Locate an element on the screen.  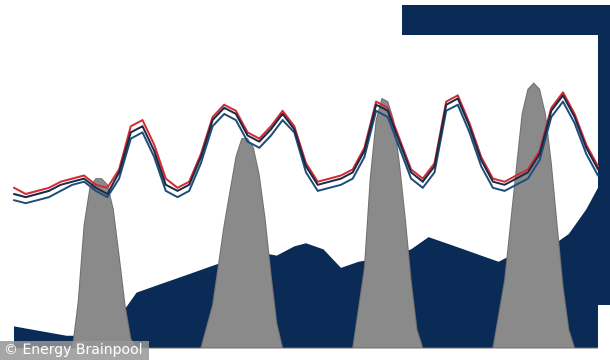
frame-right-bar is located at coordinates (604, 155).